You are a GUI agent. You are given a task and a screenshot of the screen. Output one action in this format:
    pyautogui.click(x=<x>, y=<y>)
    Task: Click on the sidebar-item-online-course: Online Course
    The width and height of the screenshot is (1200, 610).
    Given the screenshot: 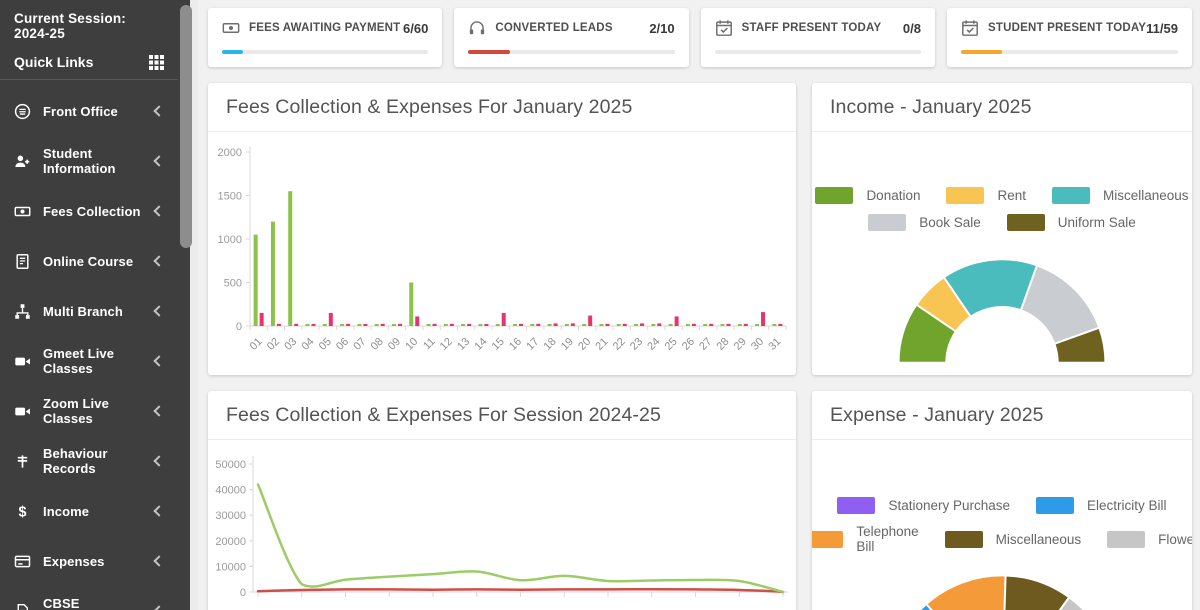 What is the action you would take?
    pyautogui.click(x=89, y=261)
    